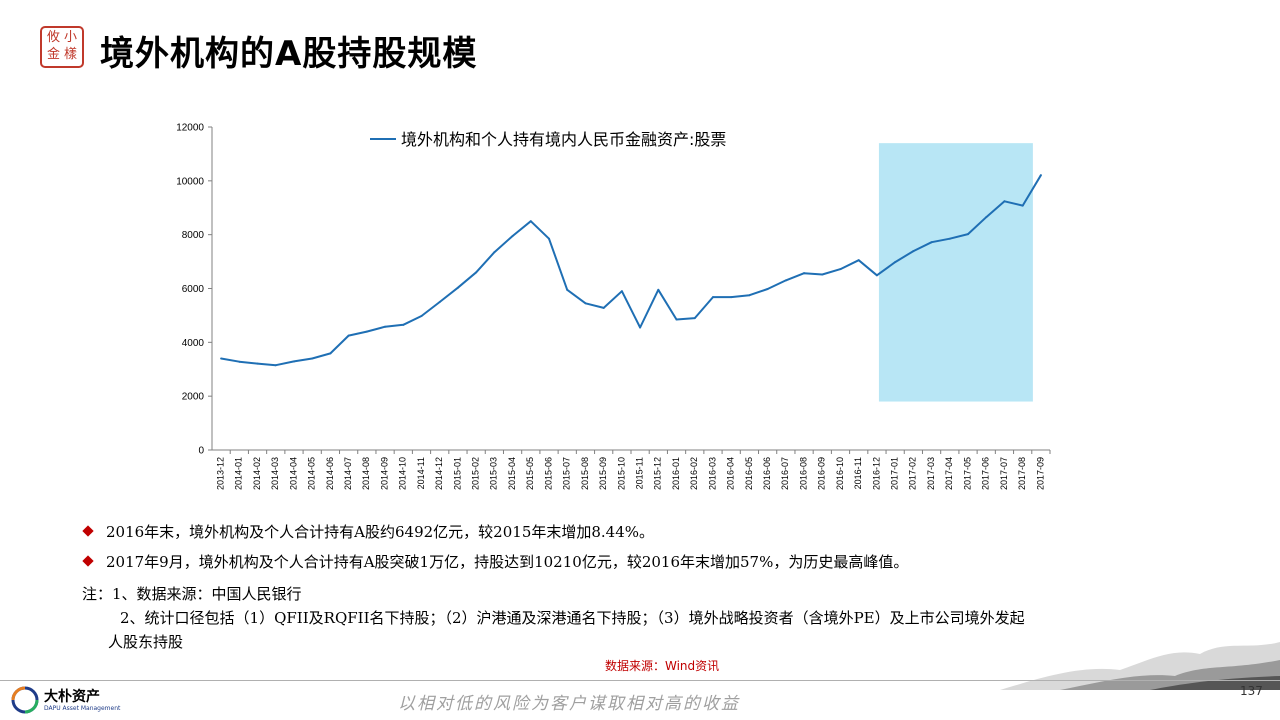  What do you see at coordinates (71, 37) in the screenshot?
I see `seal-glyph: 小` at bounding box center [71, 37].